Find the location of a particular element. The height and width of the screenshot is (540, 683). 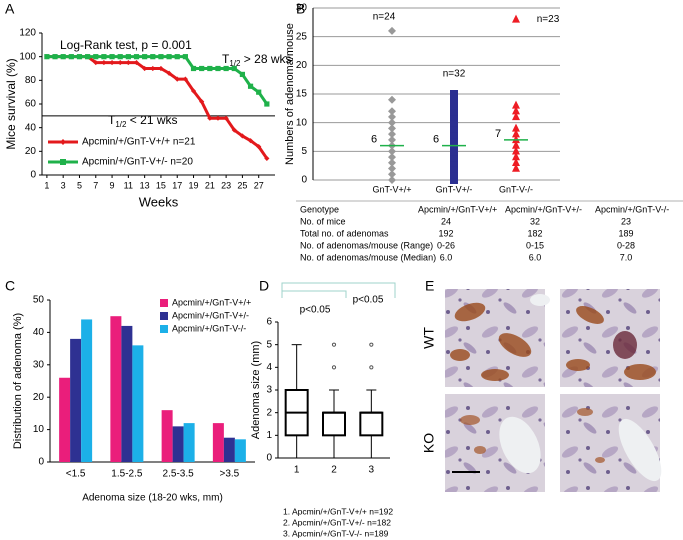

table-cell: 0-26 is located at coordinates (446, 245).